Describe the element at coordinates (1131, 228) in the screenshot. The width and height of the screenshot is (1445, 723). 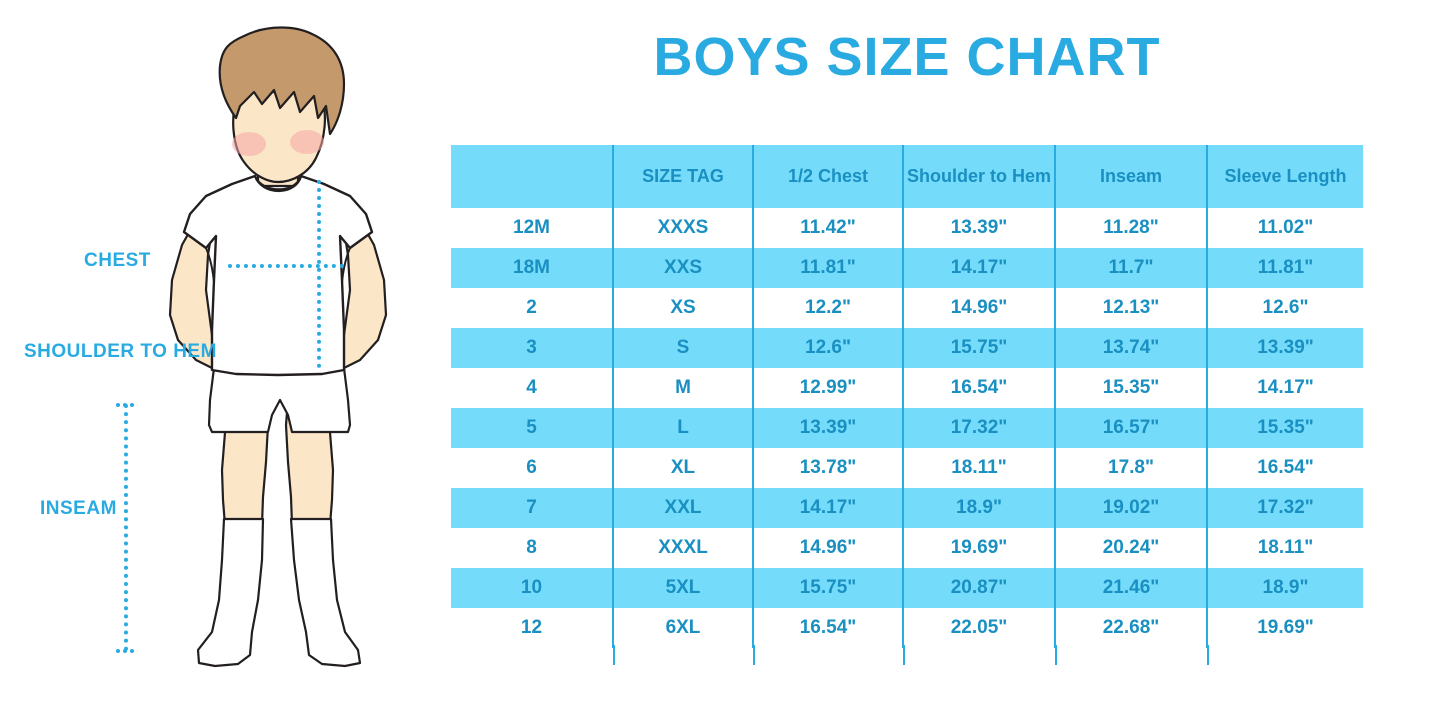
I see `cell-inseam: 11.28"` at that location.